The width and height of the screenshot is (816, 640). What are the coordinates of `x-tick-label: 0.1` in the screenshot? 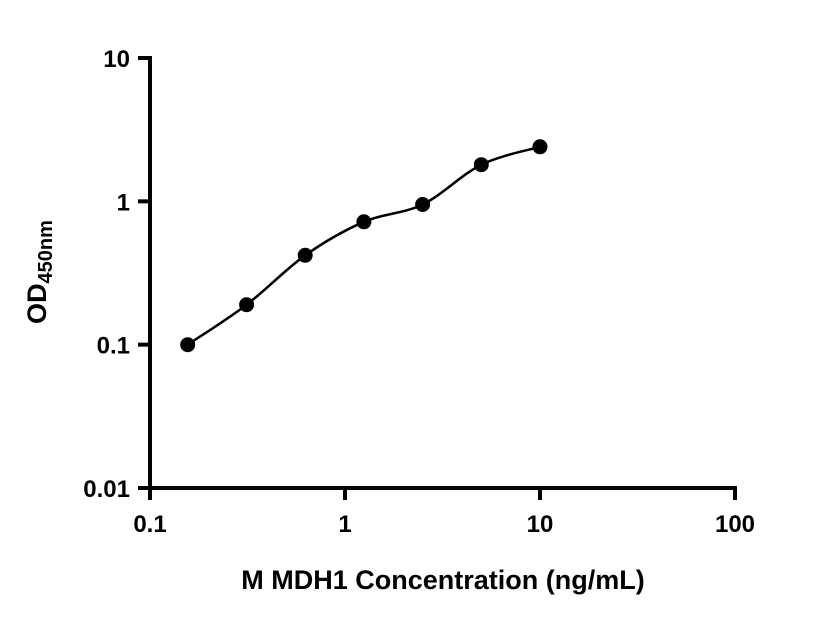 It's located at (149, 524).